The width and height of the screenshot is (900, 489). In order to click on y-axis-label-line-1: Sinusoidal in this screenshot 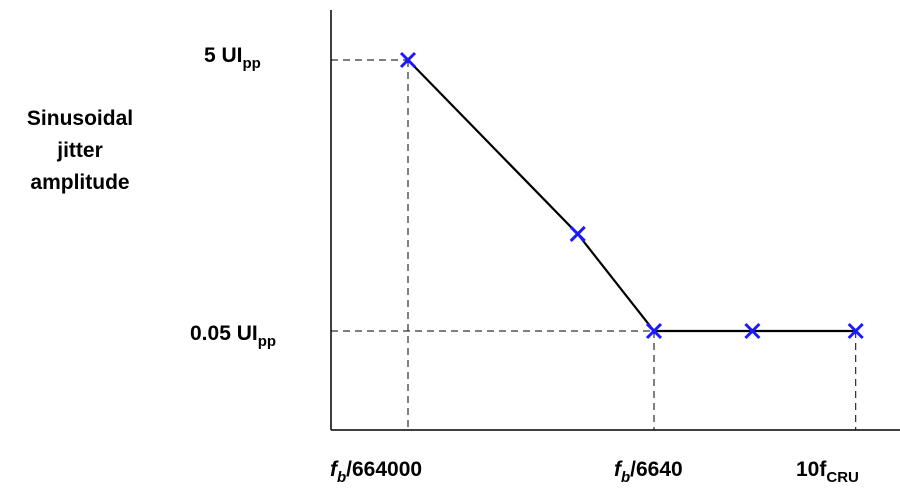, I will do `click(80, 118)`.